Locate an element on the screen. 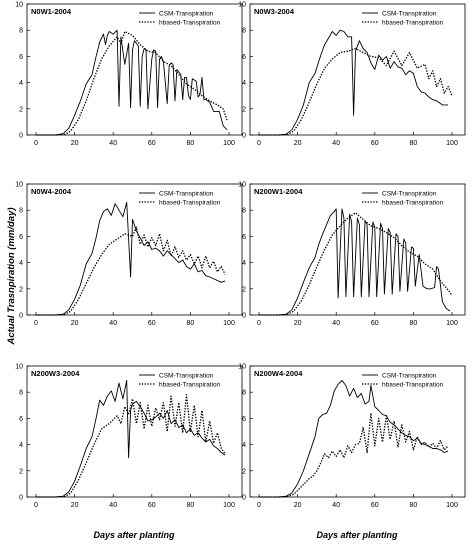 Image resolution: width=474 pixels, height=544 pixels. x-axis-title-right: Days after planting is located at coordinates (357, 535).